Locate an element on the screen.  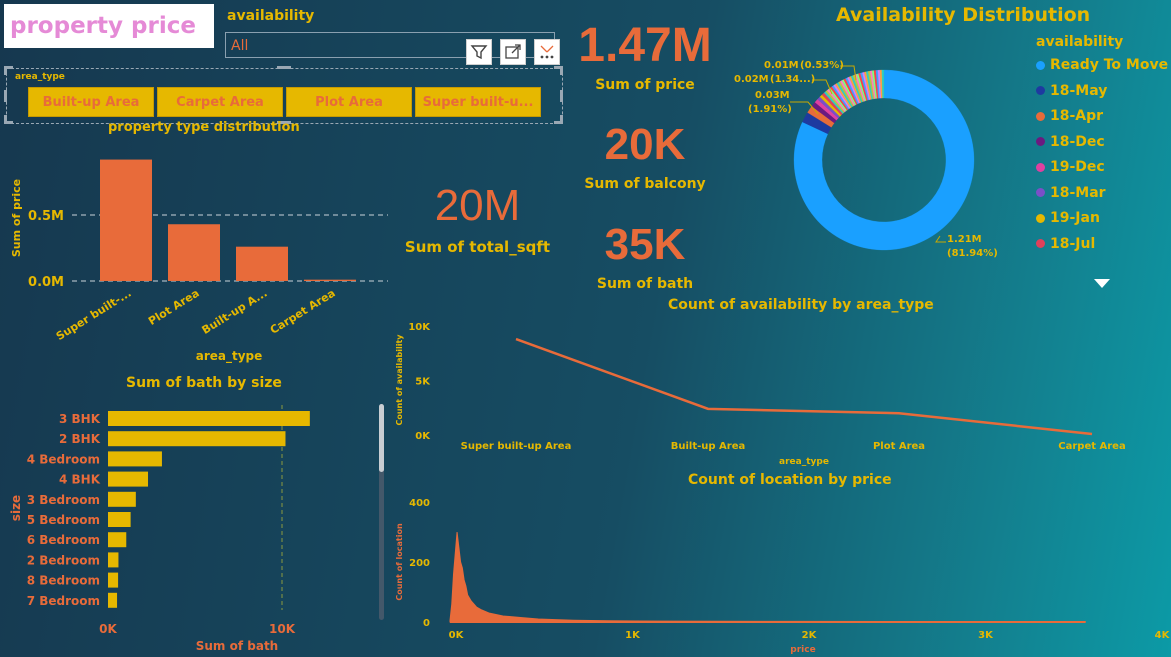
x-tick-label: 4K is located at coordinates (1163, 635).